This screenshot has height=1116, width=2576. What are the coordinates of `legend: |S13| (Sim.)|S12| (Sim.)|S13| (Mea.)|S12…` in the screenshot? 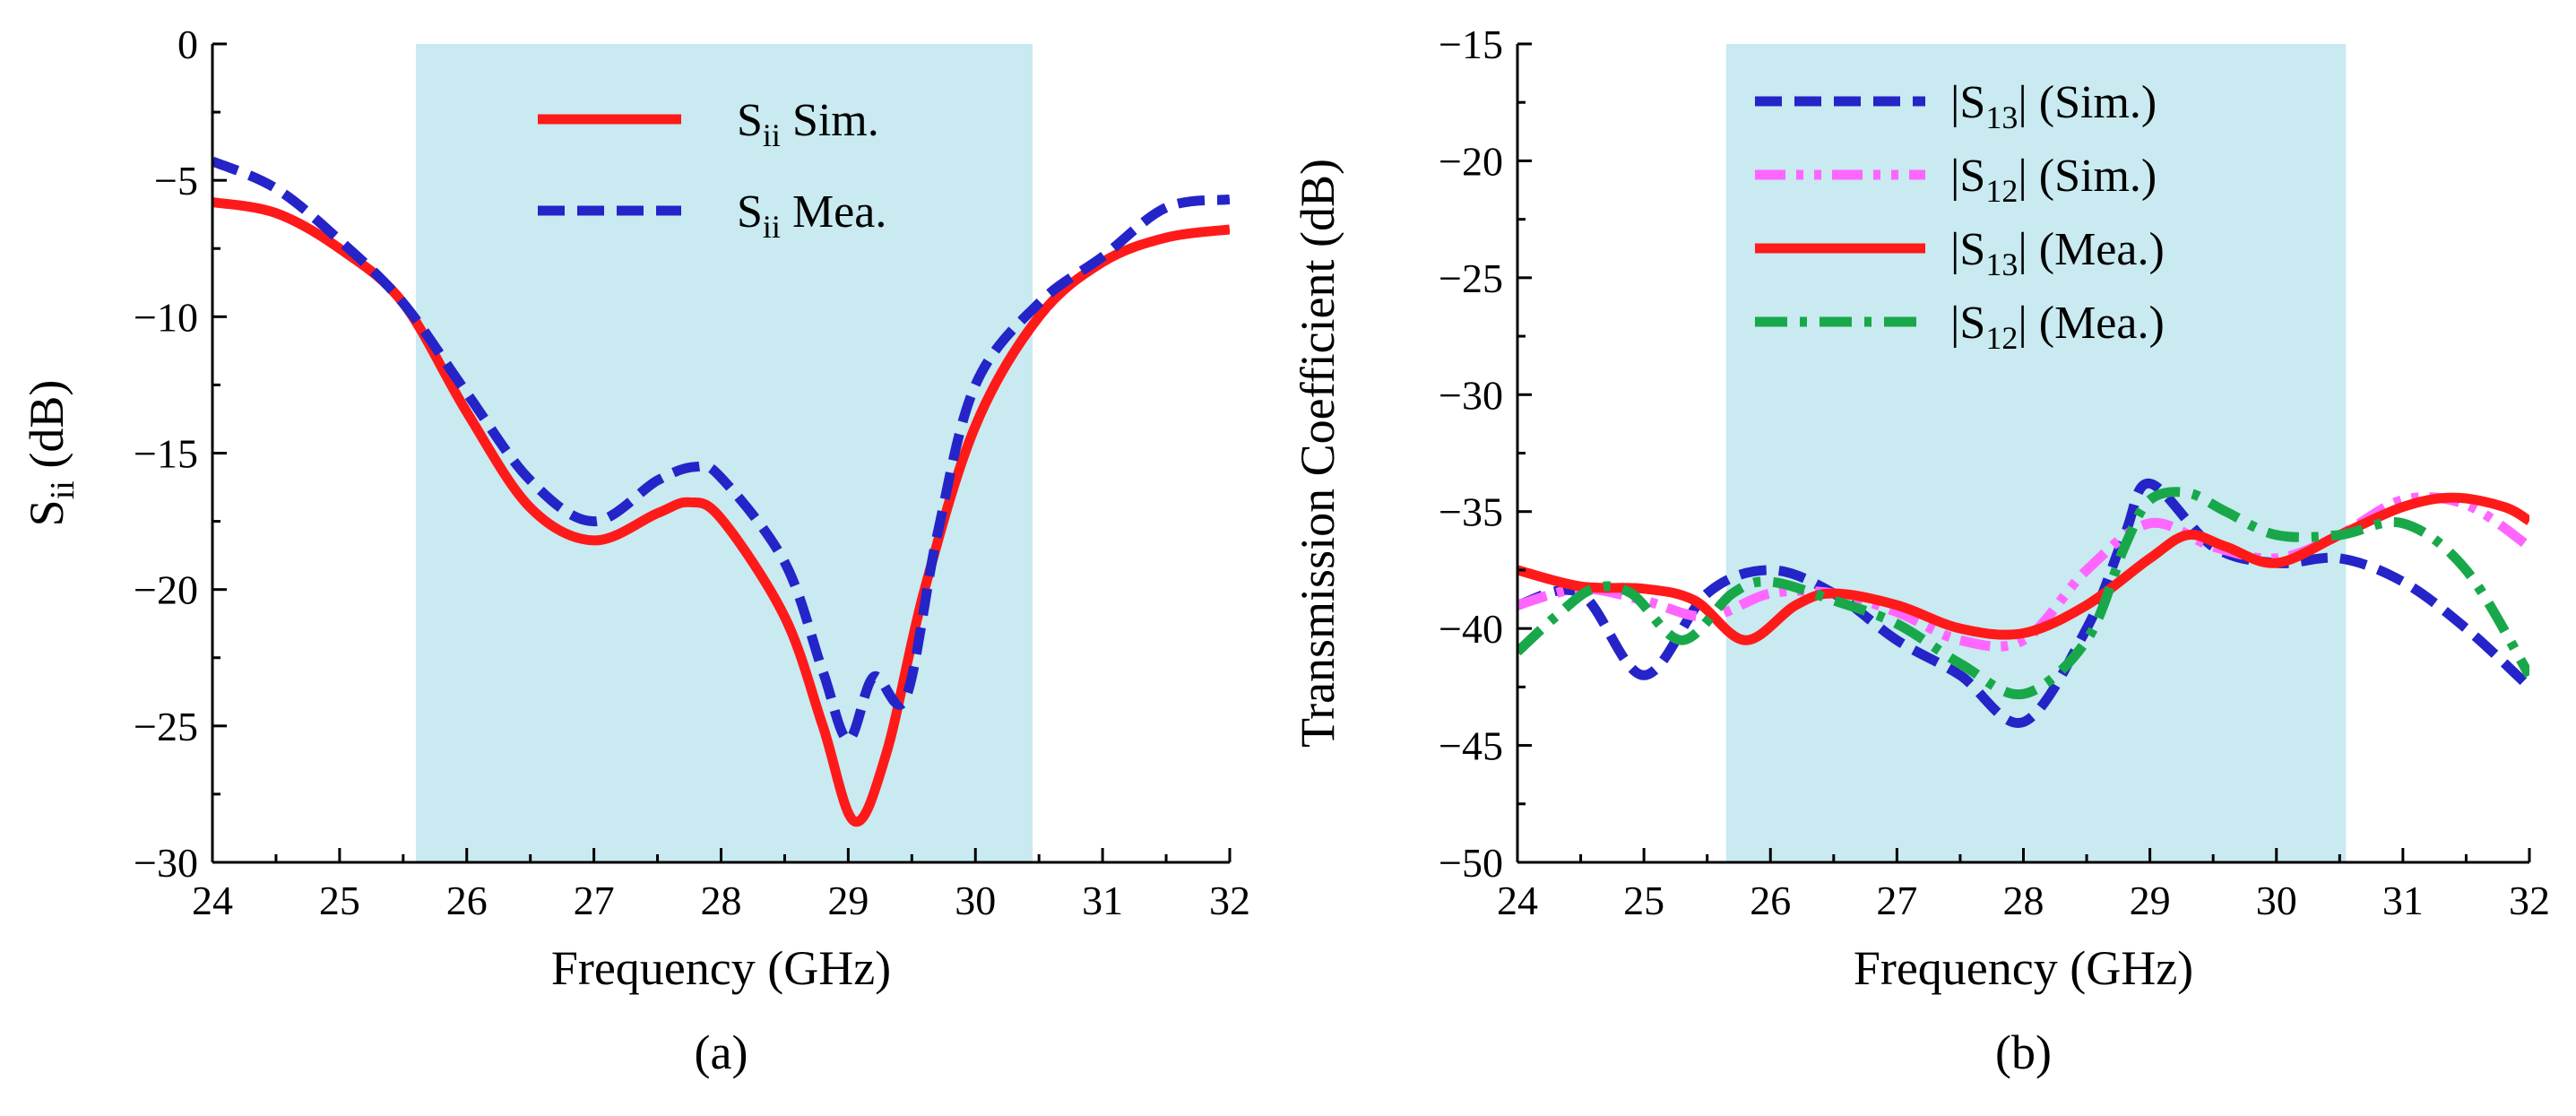 It's located at (1960, 216).